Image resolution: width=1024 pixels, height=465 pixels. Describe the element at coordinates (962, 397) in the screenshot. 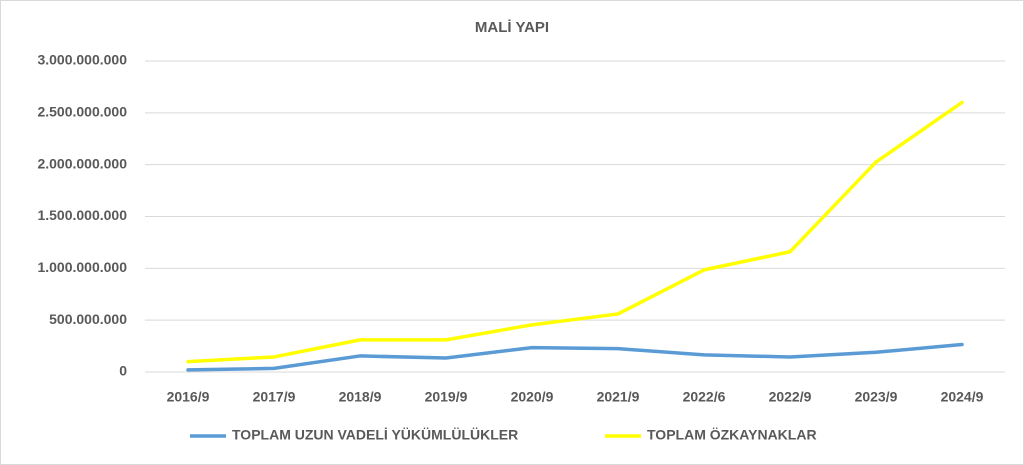

I see `x-tick-label: 2024/9` at that location.